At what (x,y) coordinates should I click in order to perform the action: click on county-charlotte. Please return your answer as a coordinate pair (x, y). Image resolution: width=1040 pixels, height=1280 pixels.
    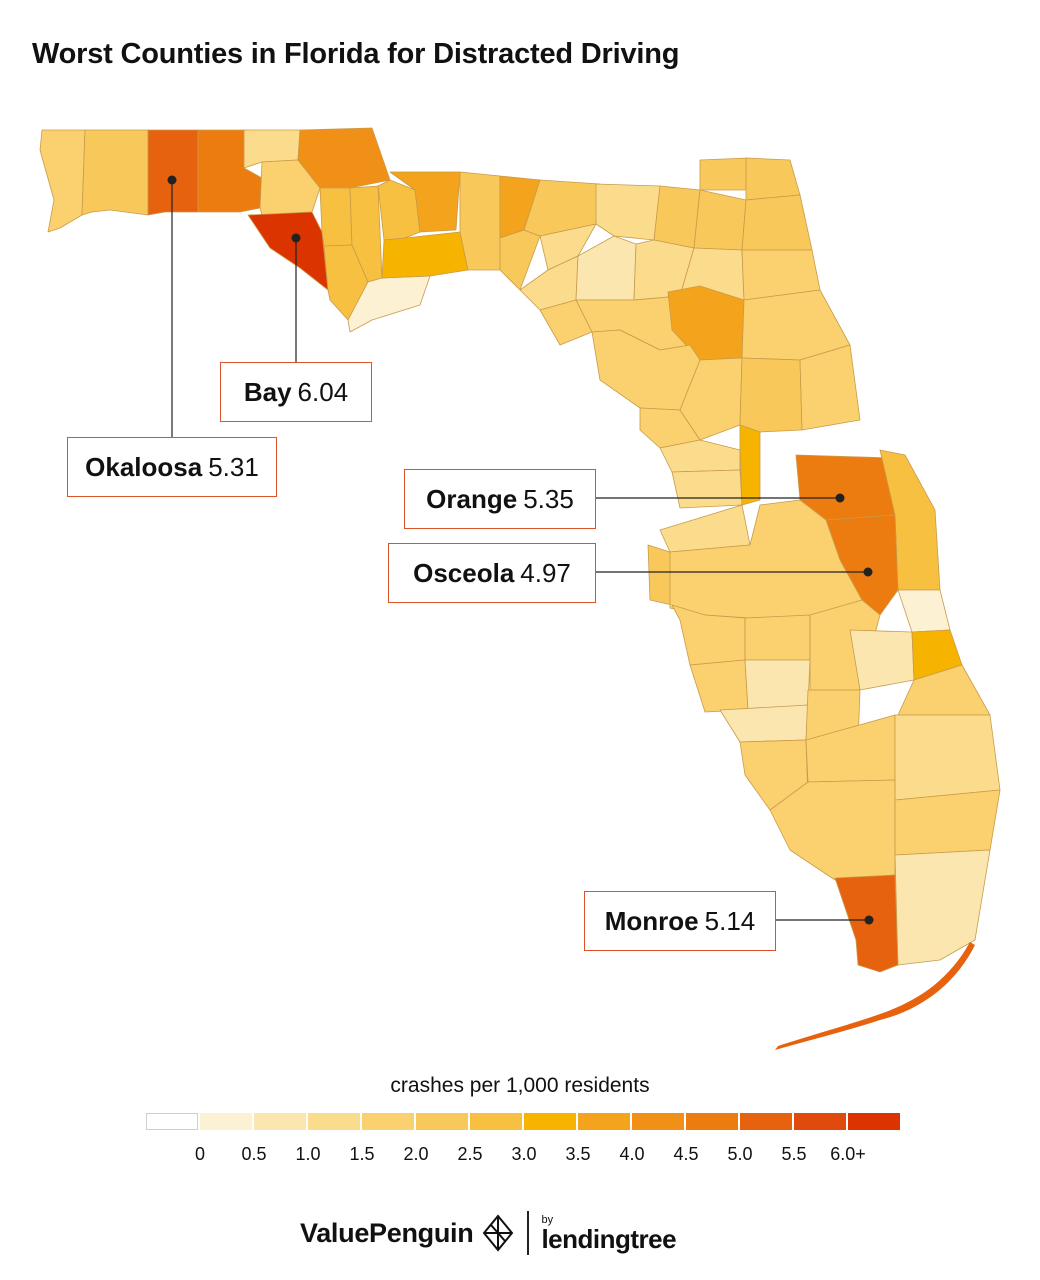
    Looking at the image, I should click on (764, 723).